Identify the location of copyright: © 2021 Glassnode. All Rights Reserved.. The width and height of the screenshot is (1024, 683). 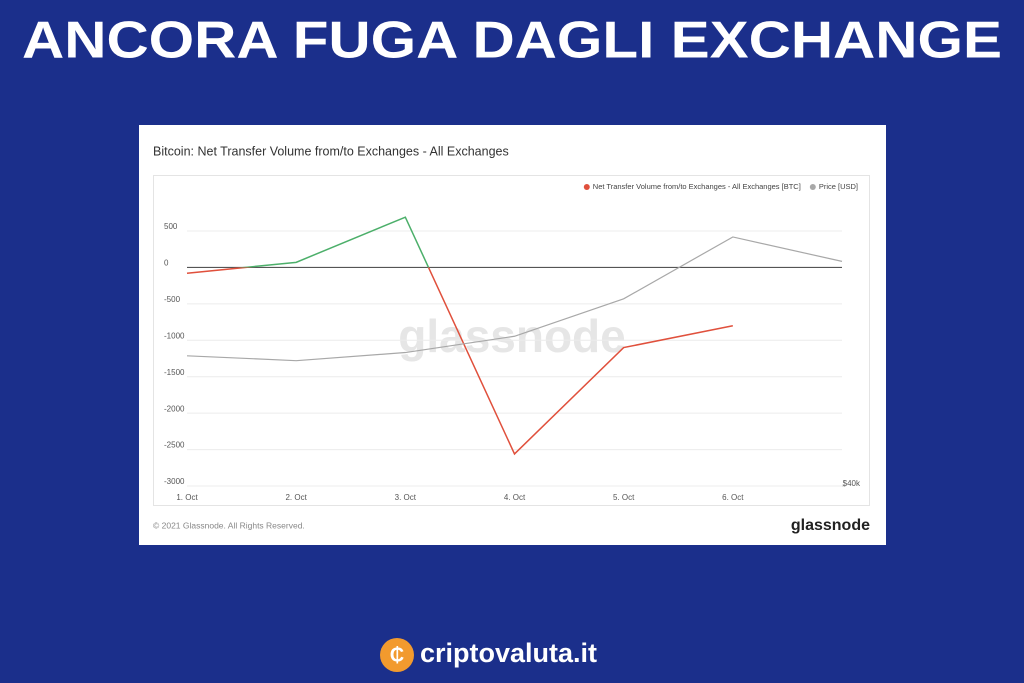
(229, 525).